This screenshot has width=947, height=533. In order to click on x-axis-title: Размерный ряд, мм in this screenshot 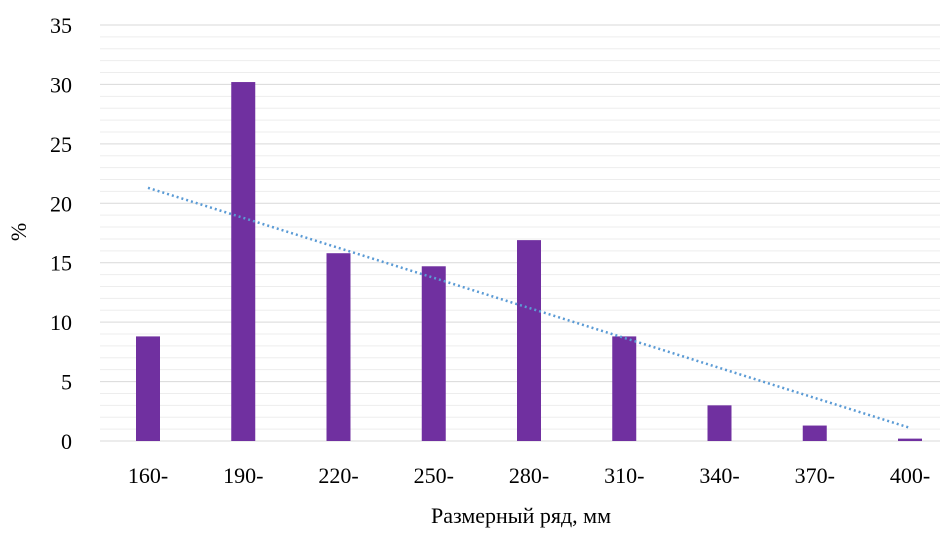, I will do `click(521, 515)`.